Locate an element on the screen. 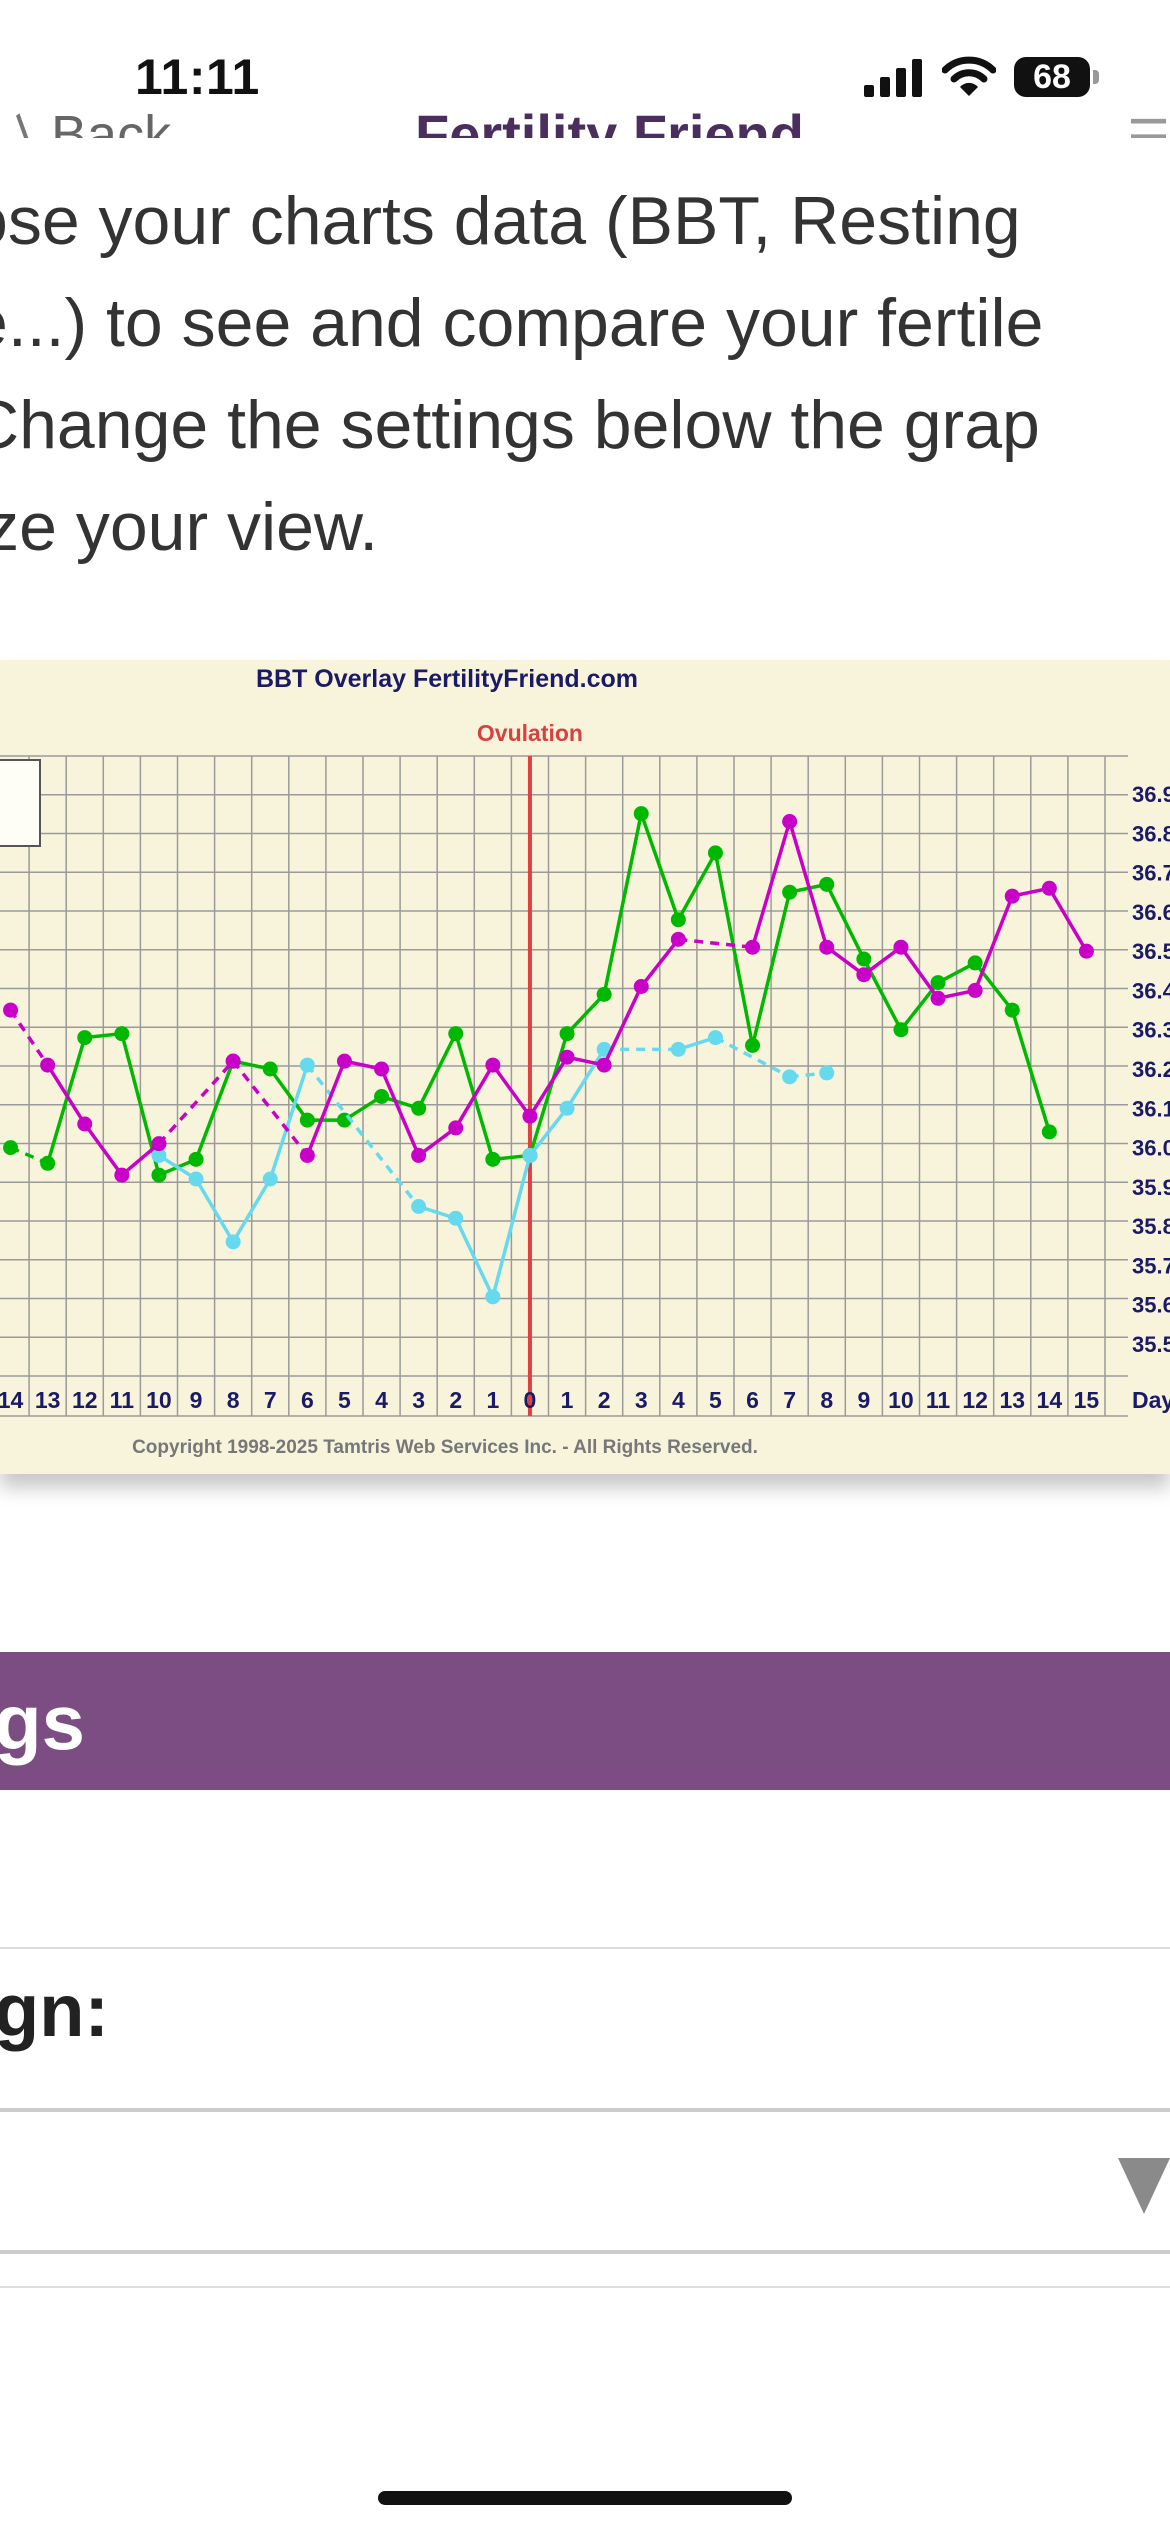 This screenshot has width=1170, height=2532. status-icons: 68 is located at coordinates (981, 77).